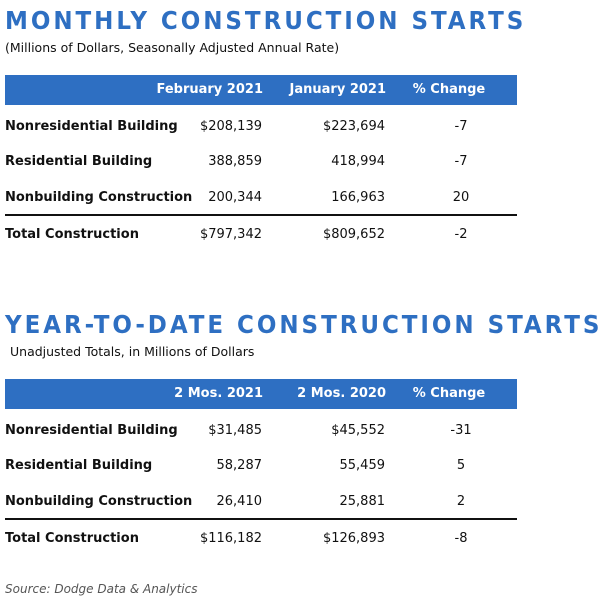 The image size is (600, 611). What do you see at coordinates (461, 197) in the screenshot?
I see `cell: 20` at bounding box center [461, 197].